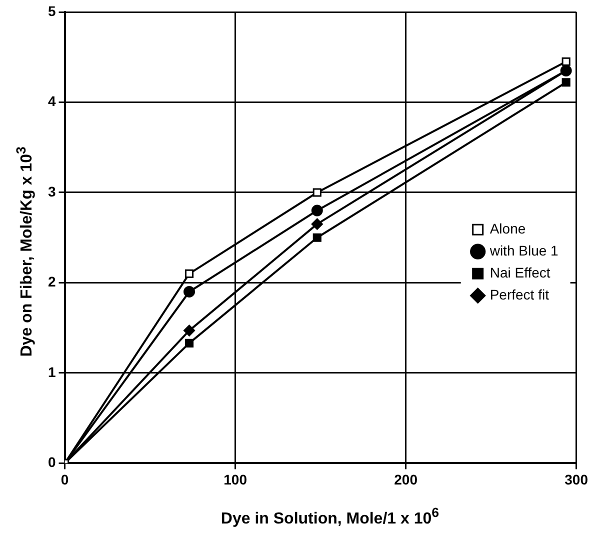 The height and width of the screenshot is (547, 591). I want to click on x-tick-label: 100, so click(236, 479).